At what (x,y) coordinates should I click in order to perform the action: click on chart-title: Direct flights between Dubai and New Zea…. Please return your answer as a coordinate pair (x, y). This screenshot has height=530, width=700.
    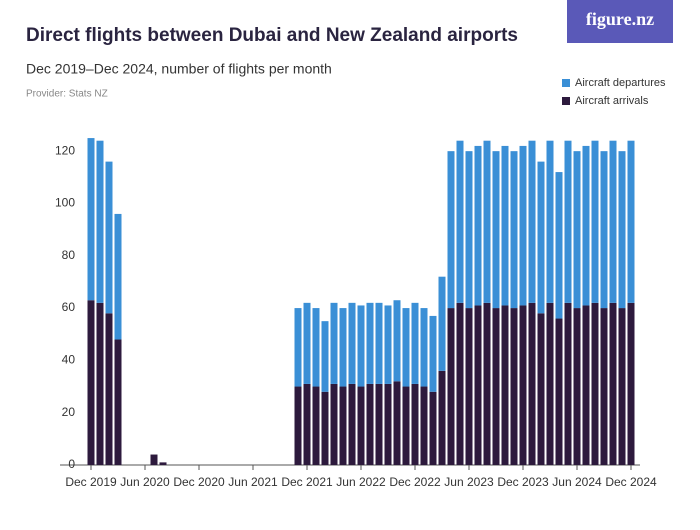
    Looking at the image, I should click on (272, 35).